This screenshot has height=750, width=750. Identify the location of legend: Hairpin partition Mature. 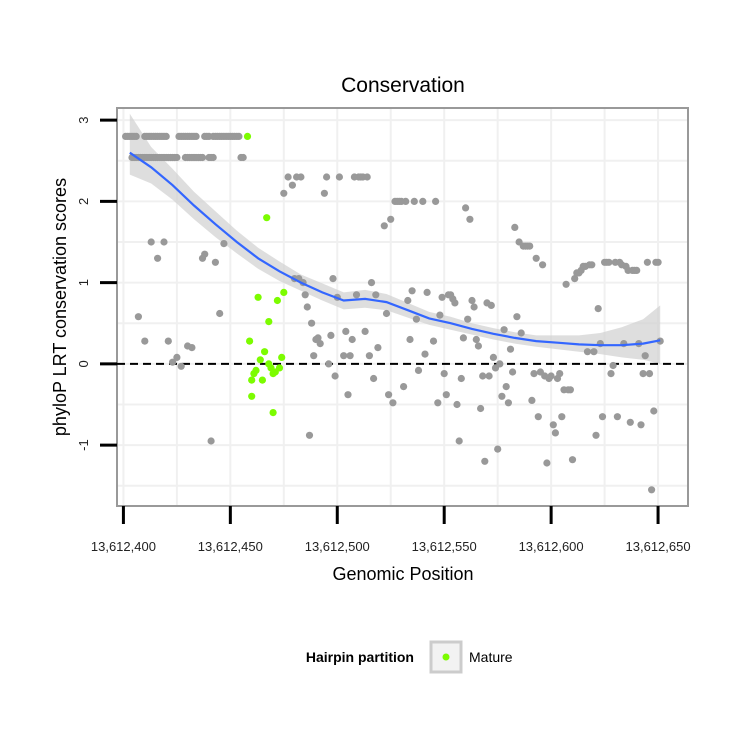
(409, 657).